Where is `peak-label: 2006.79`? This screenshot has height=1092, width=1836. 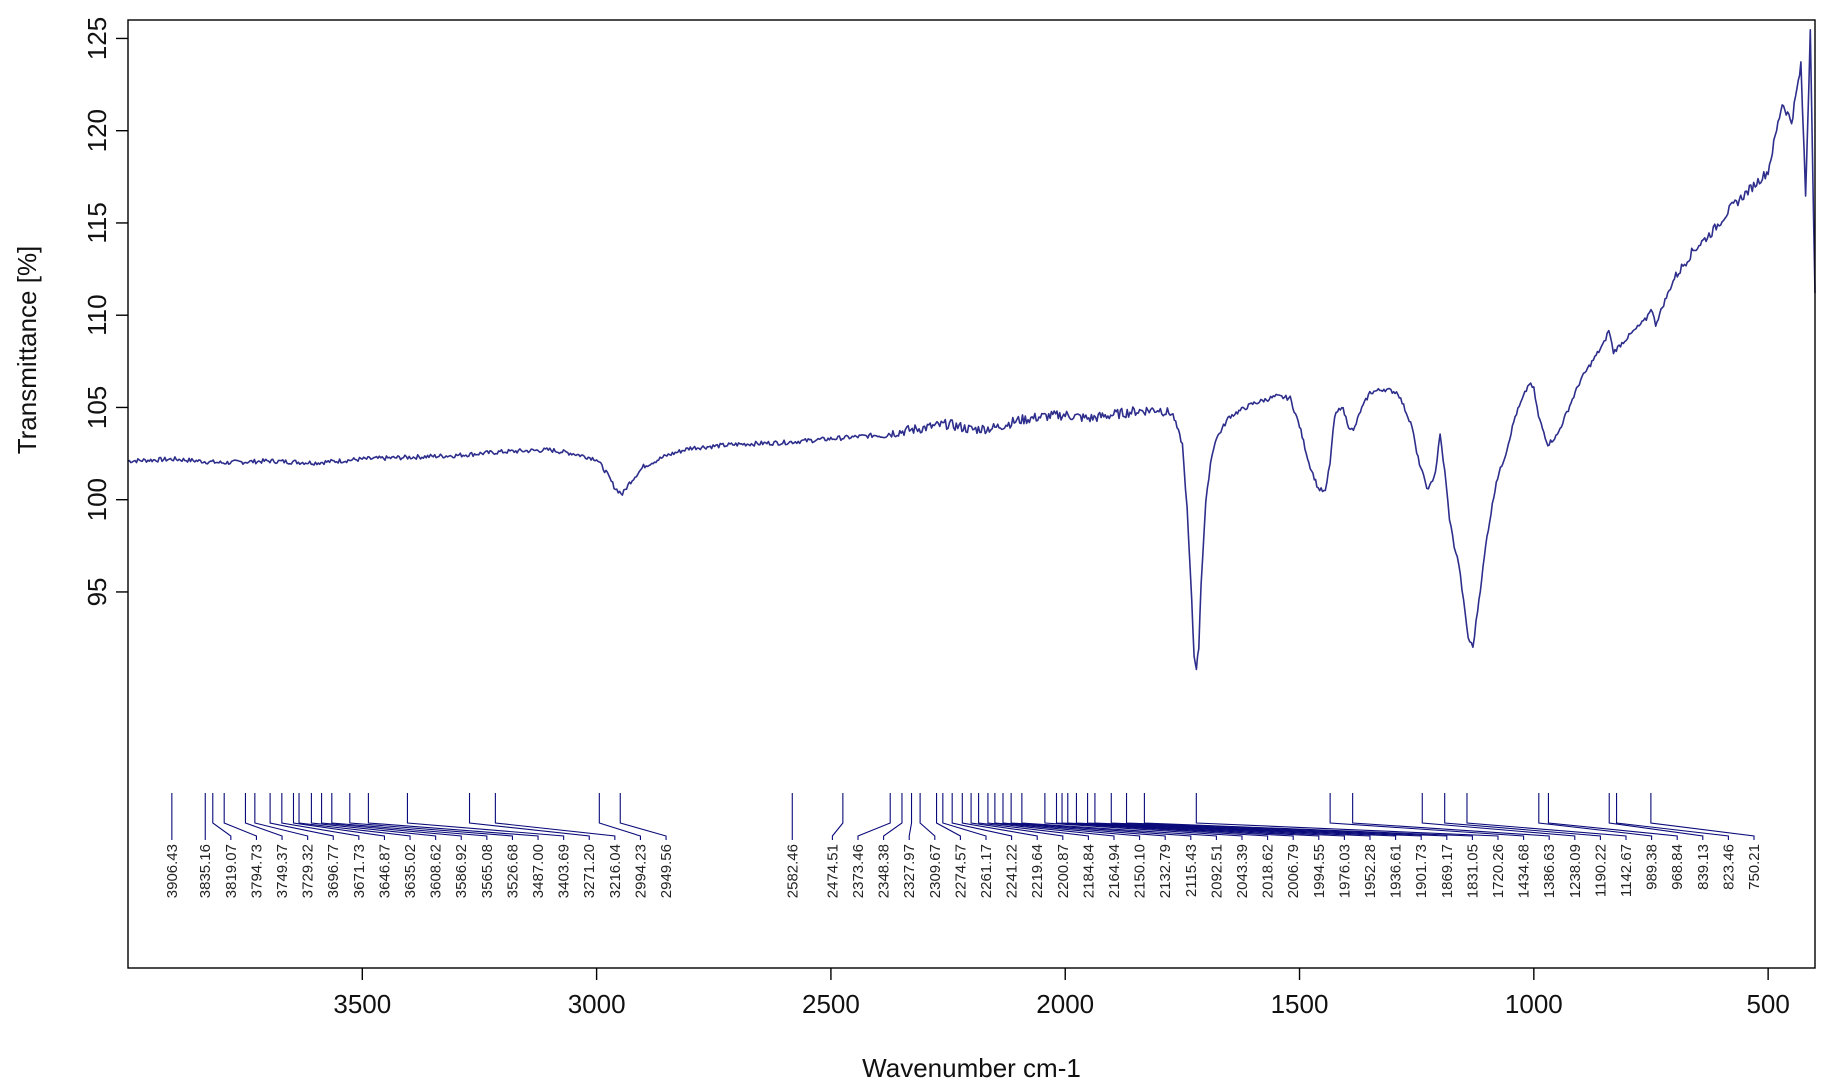 peak-label: 2006.79 is located at coordinates (1293, 871).